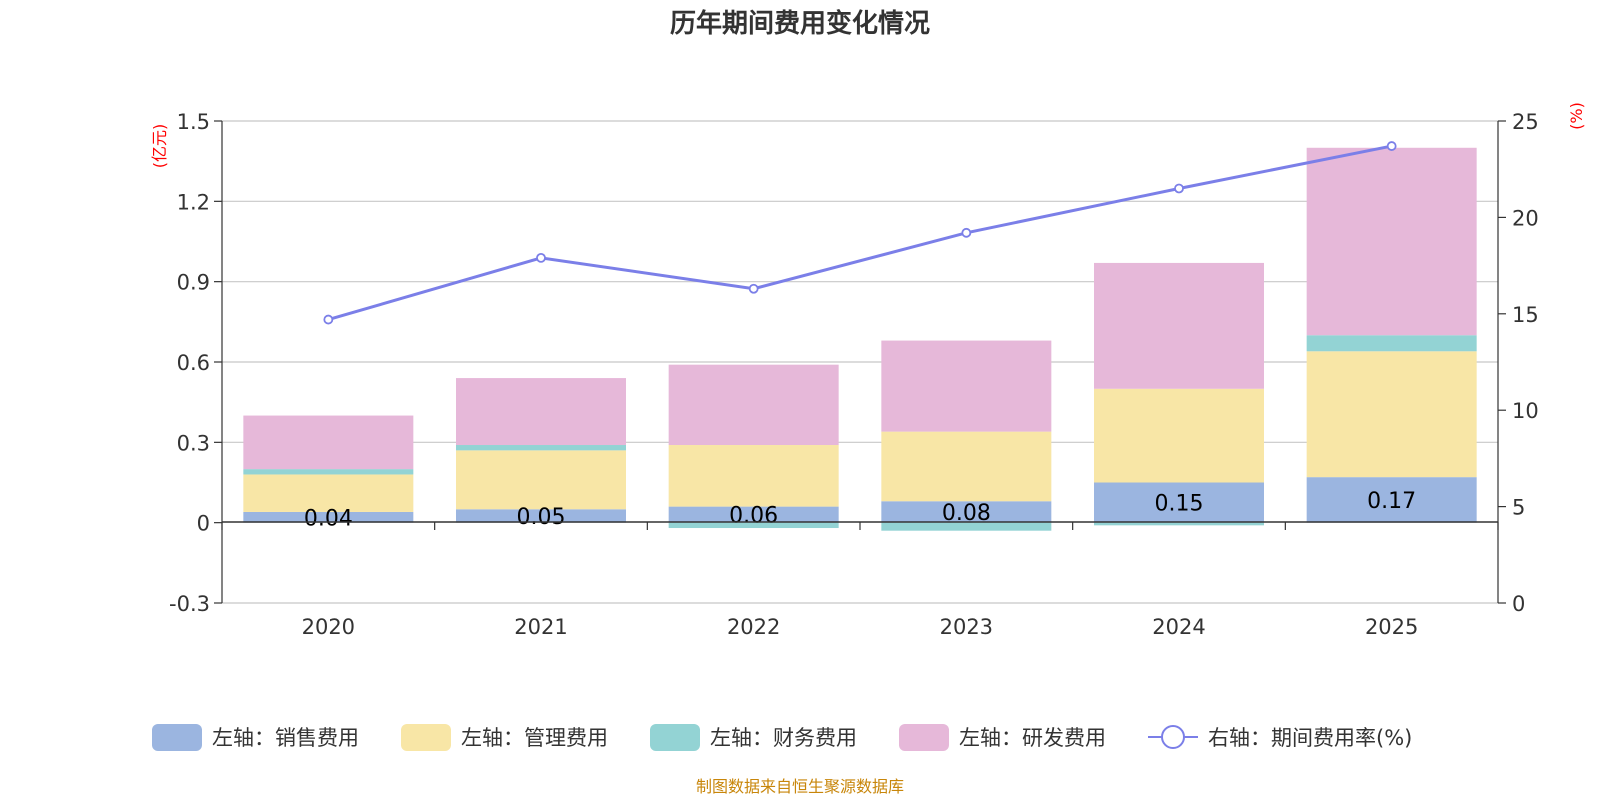 The height and width of the screenshot is (800, 1600). I want to click on bar-label-sales-2024: 0.15, so click(1179, 504).